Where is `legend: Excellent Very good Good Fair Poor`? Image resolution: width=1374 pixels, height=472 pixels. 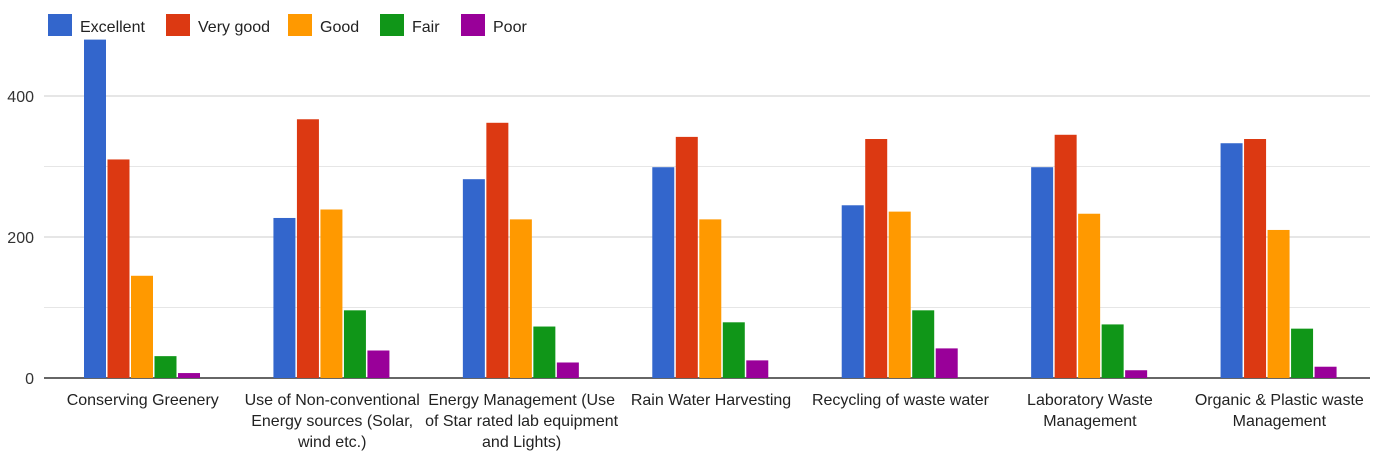
legend: Excellent Very good Good Fair Poor is located at coordinates (287, 25).